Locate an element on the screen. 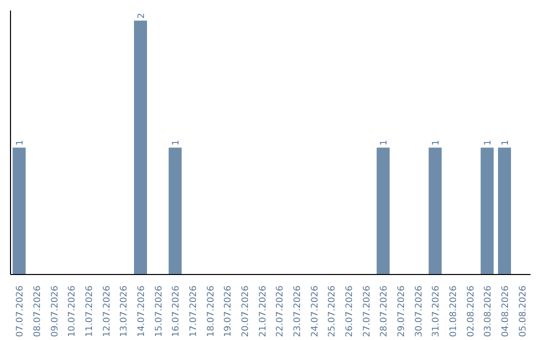  x-tick-label: 24.07.2026 is located at coordinates (315, 311).